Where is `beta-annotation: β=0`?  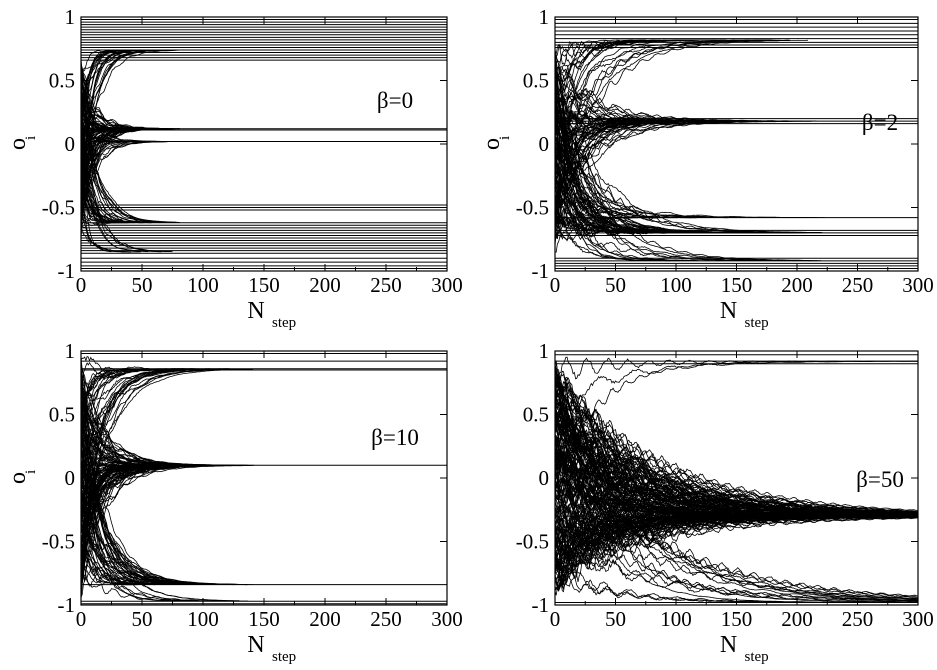
beta-annotation: β=0 is located at coordinates (395, 100).